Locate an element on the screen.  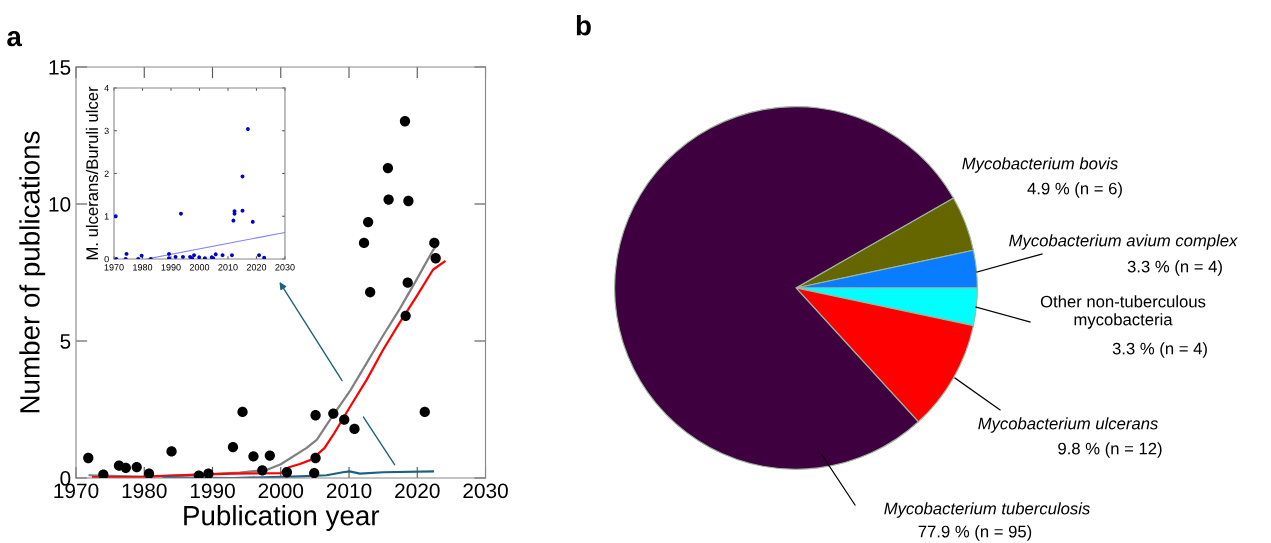
y-tick-label: 1 is located at coordinates (106, 216).